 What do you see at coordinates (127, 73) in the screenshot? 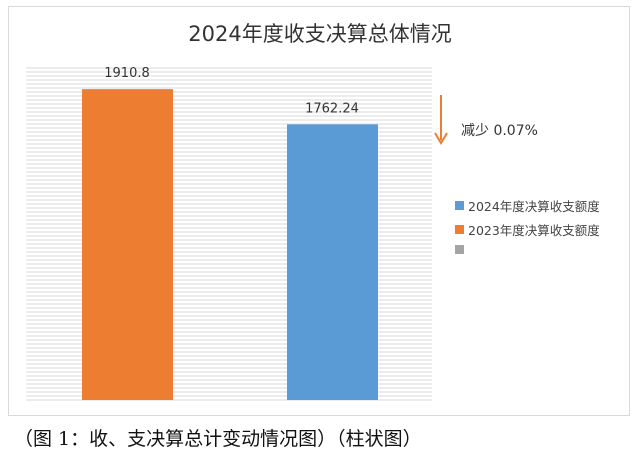
I see `data-label: 1910.8` at bounding box center [127, 73].